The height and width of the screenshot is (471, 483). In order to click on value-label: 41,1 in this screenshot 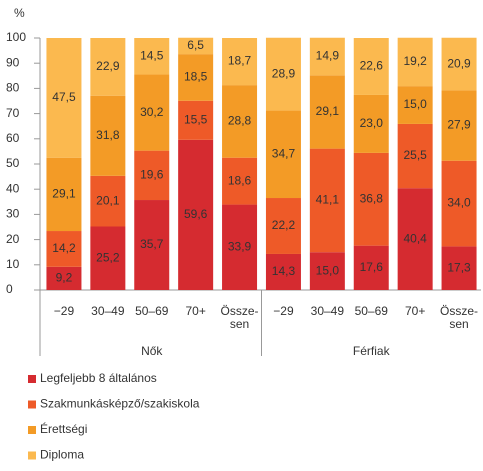, I will do `click(328, 200)`.